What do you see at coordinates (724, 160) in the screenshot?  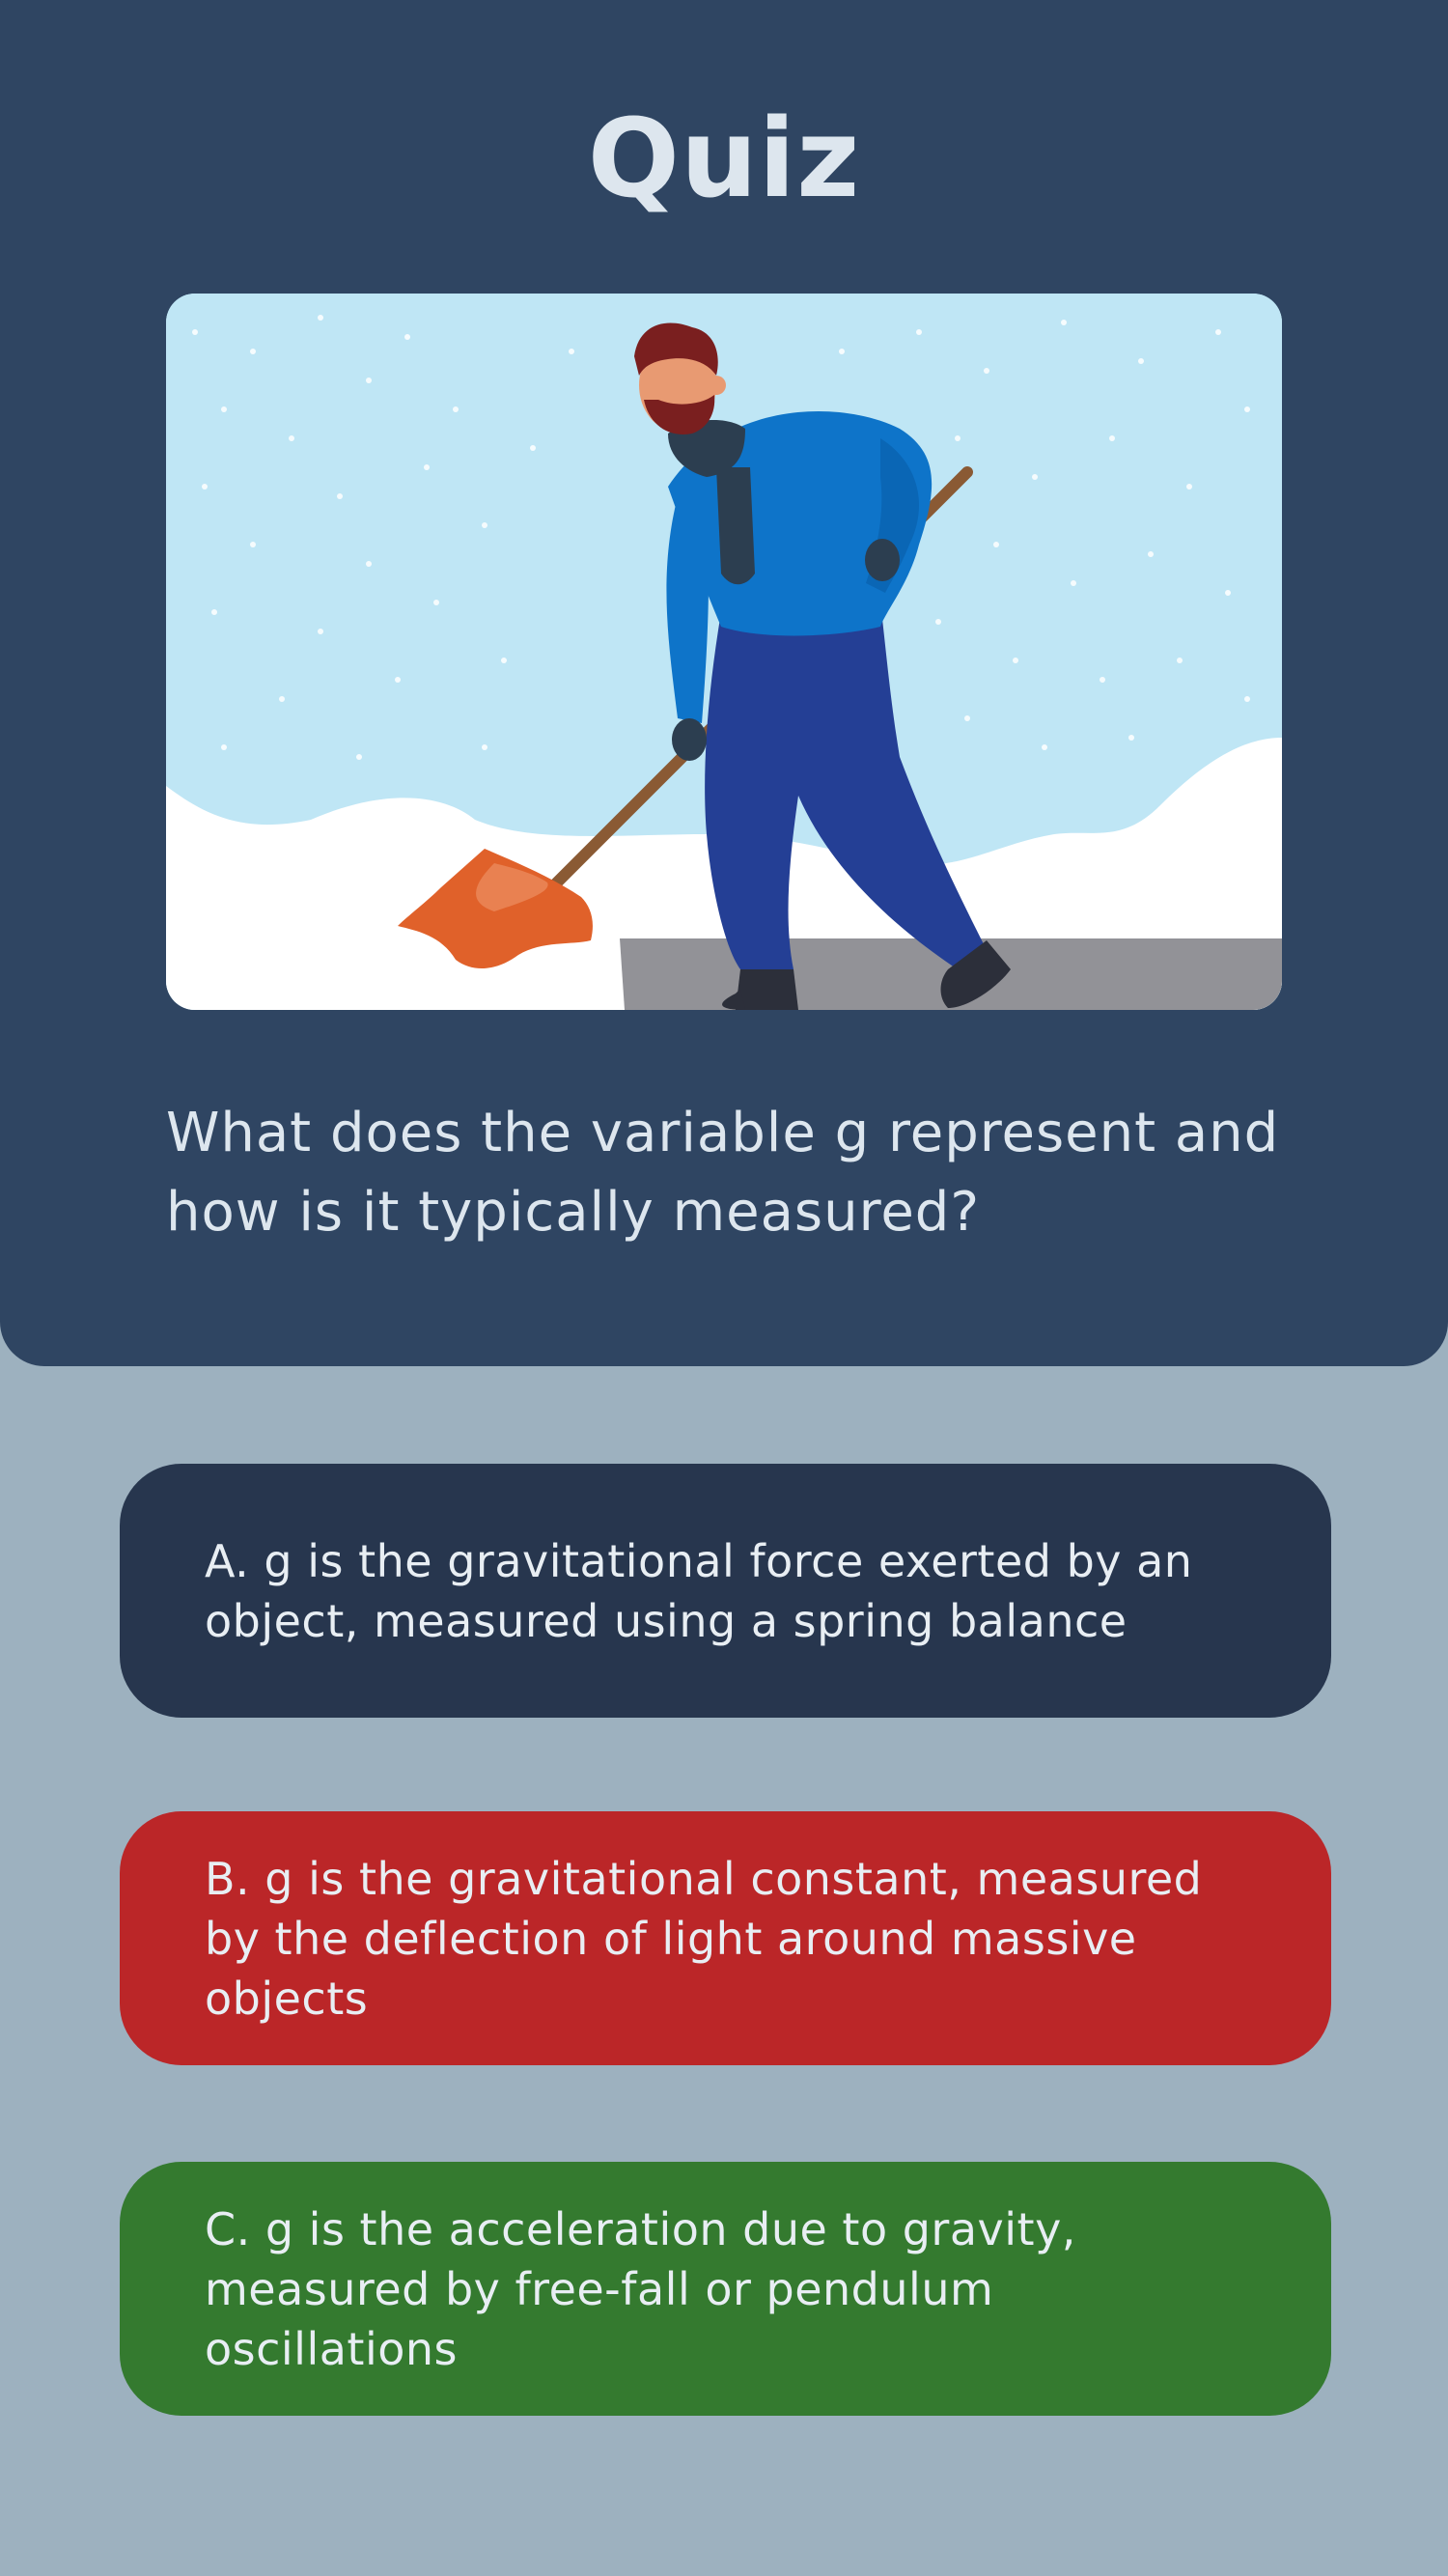 I see `quiz-title: Quiz` at bounding box center [724, 160].